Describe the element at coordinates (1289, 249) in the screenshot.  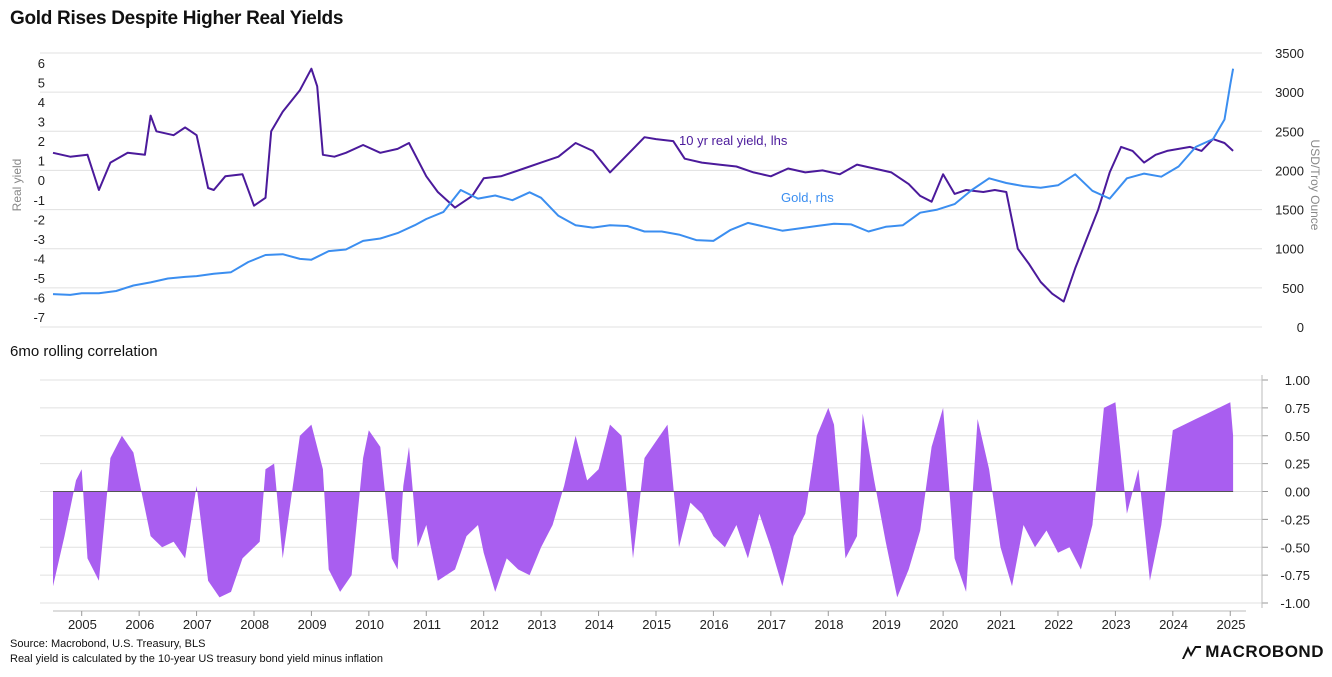
I see `right-tick-label: 1000` at that location.